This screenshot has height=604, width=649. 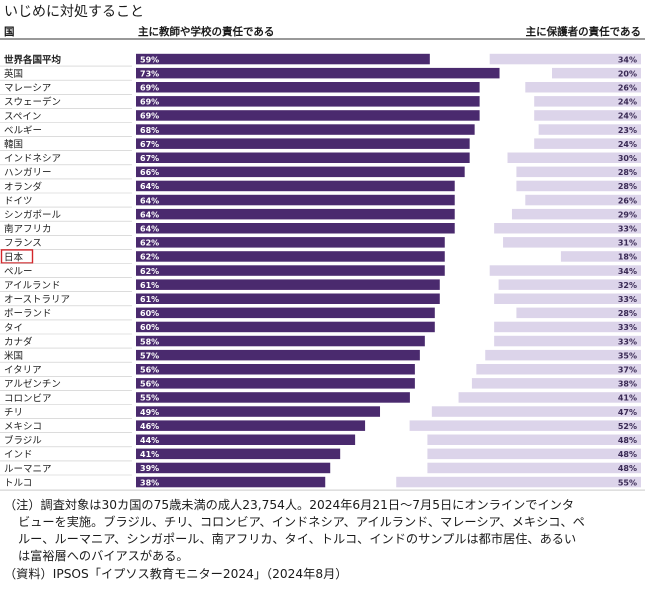 I want to click on category-label: メキシコ, so click(x=23, y=426).